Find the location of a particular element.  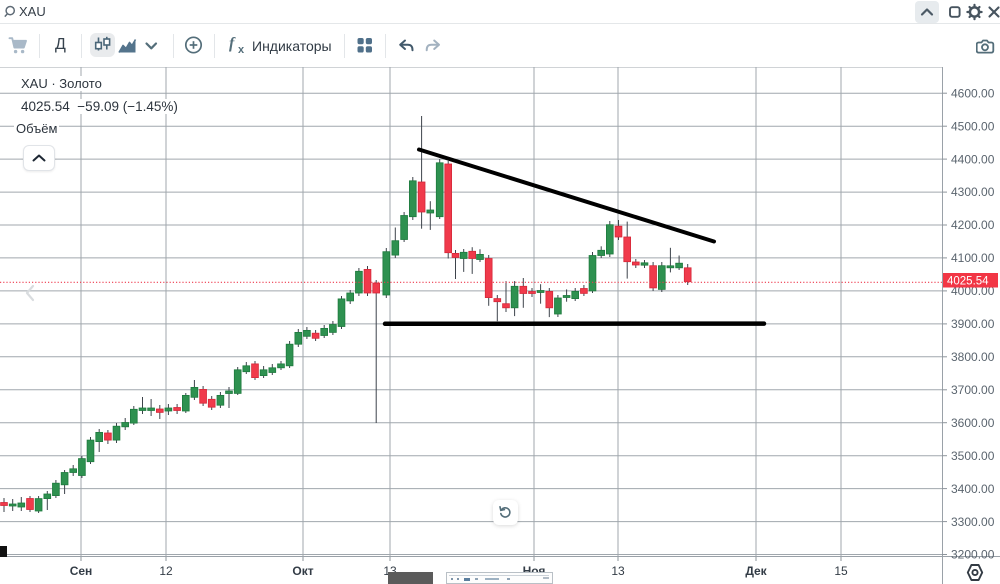

svg-text: Сен is located at coordinates (81, 571).